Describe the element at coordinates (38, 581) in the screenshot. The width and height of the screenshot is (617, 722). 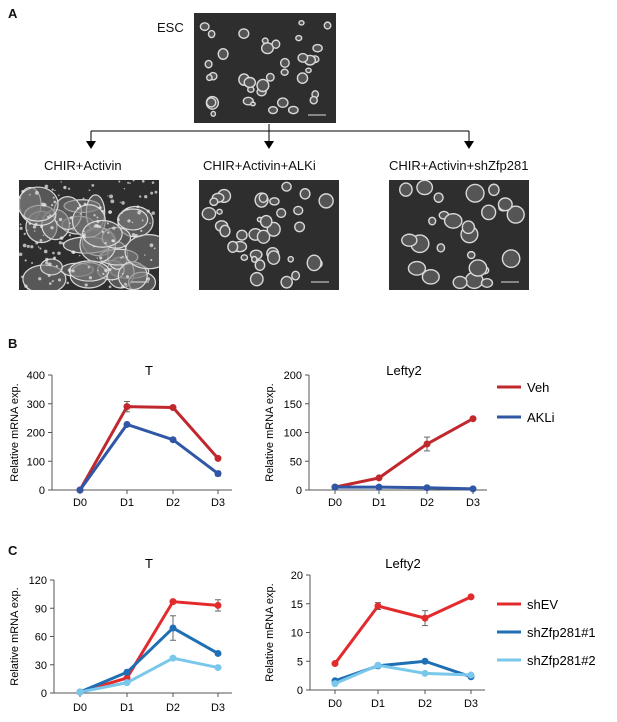
I see `y-tick-label: 120` at that location.